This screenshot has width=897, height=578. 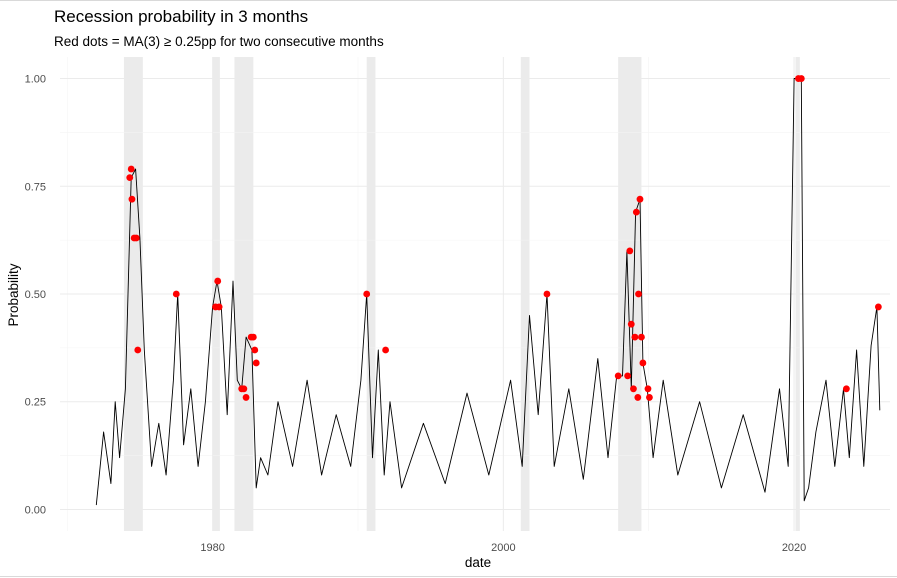 I want to click on y-tick-label: 1.00, so click(x=35, y=80).